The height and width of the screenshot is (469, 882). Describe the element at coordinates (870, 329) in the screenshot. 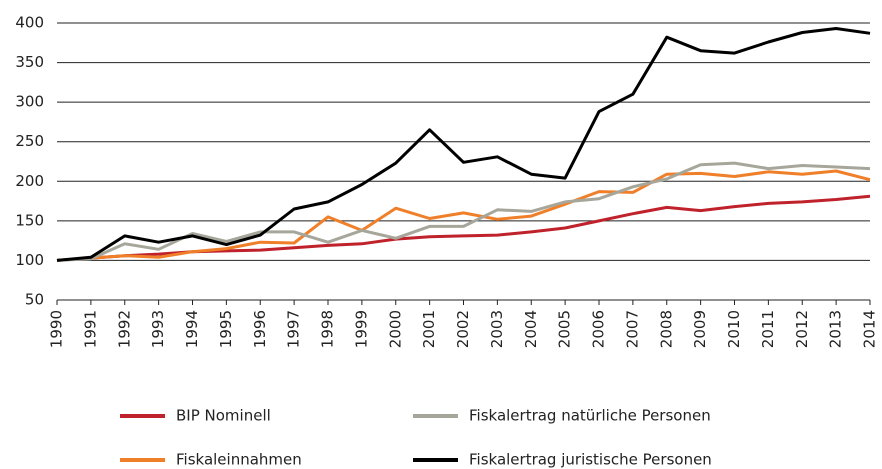

I see `x-tick-label: 2014` at that location.